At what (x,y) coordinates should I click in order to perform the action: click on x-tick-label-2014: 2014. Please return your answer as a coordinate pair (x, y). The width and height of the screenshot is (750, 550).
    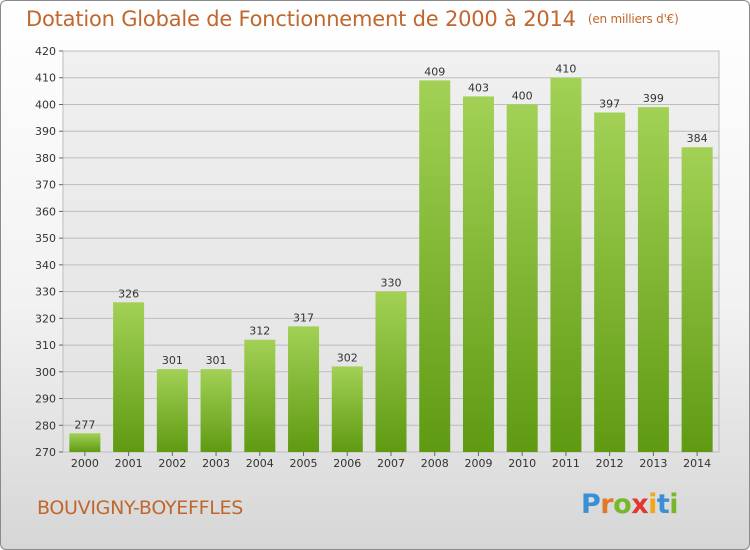
    Looking at the image, I should click on (697, 463).